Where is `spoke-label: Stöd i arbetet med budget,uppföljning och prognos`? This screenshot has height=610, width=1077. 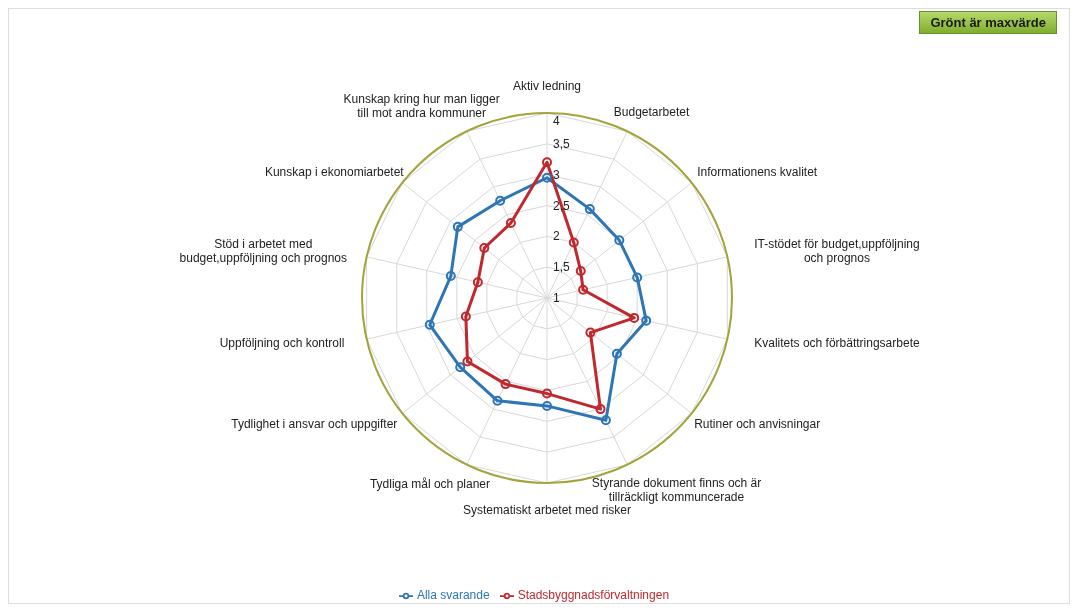
spoke-label: Stöd i arbetet med budget,uppföljning och prognos is located at coordinates (263, 251).